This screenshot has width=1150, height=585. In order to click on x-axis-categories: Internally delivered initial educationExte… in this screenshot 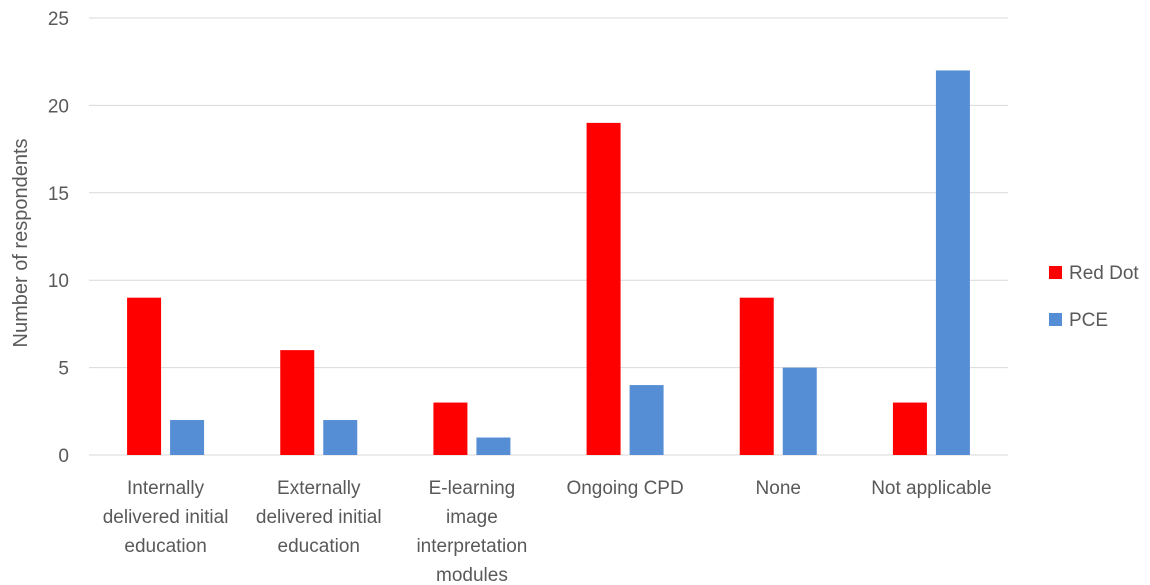, I will do `click(547, 531)`.